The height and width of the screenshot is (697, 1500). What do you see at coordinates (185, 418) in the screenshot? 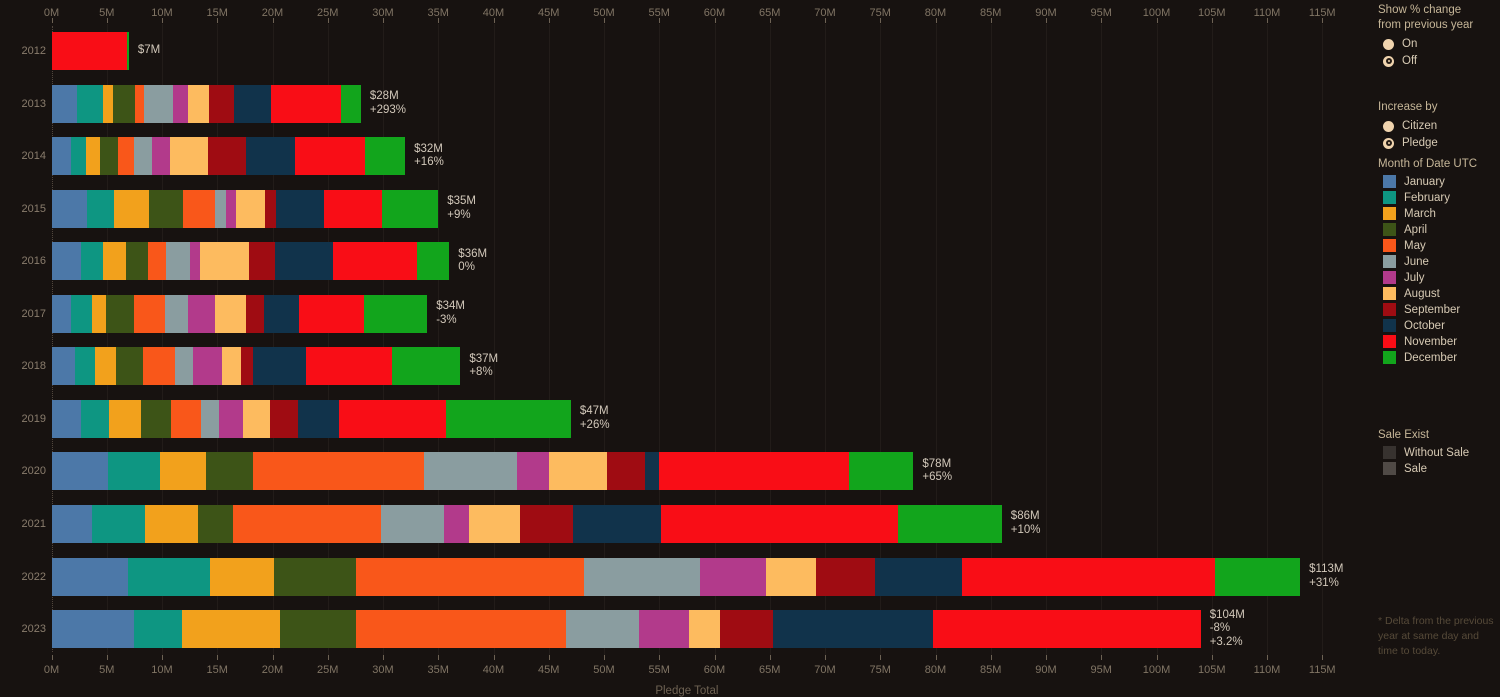
I see `bar-segment-2019-may` at bounding box center [185, 418].